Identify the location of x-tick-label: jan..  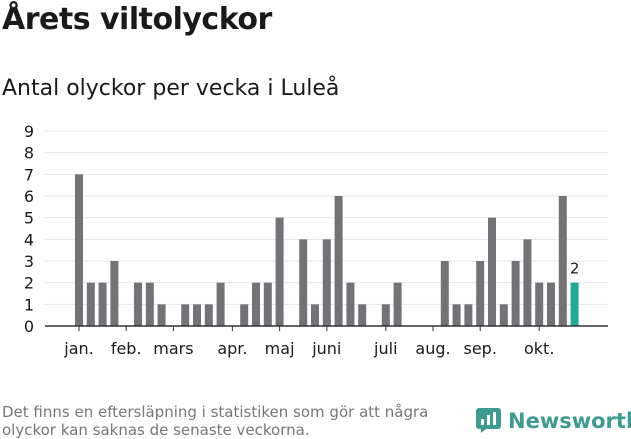
(78, 348).